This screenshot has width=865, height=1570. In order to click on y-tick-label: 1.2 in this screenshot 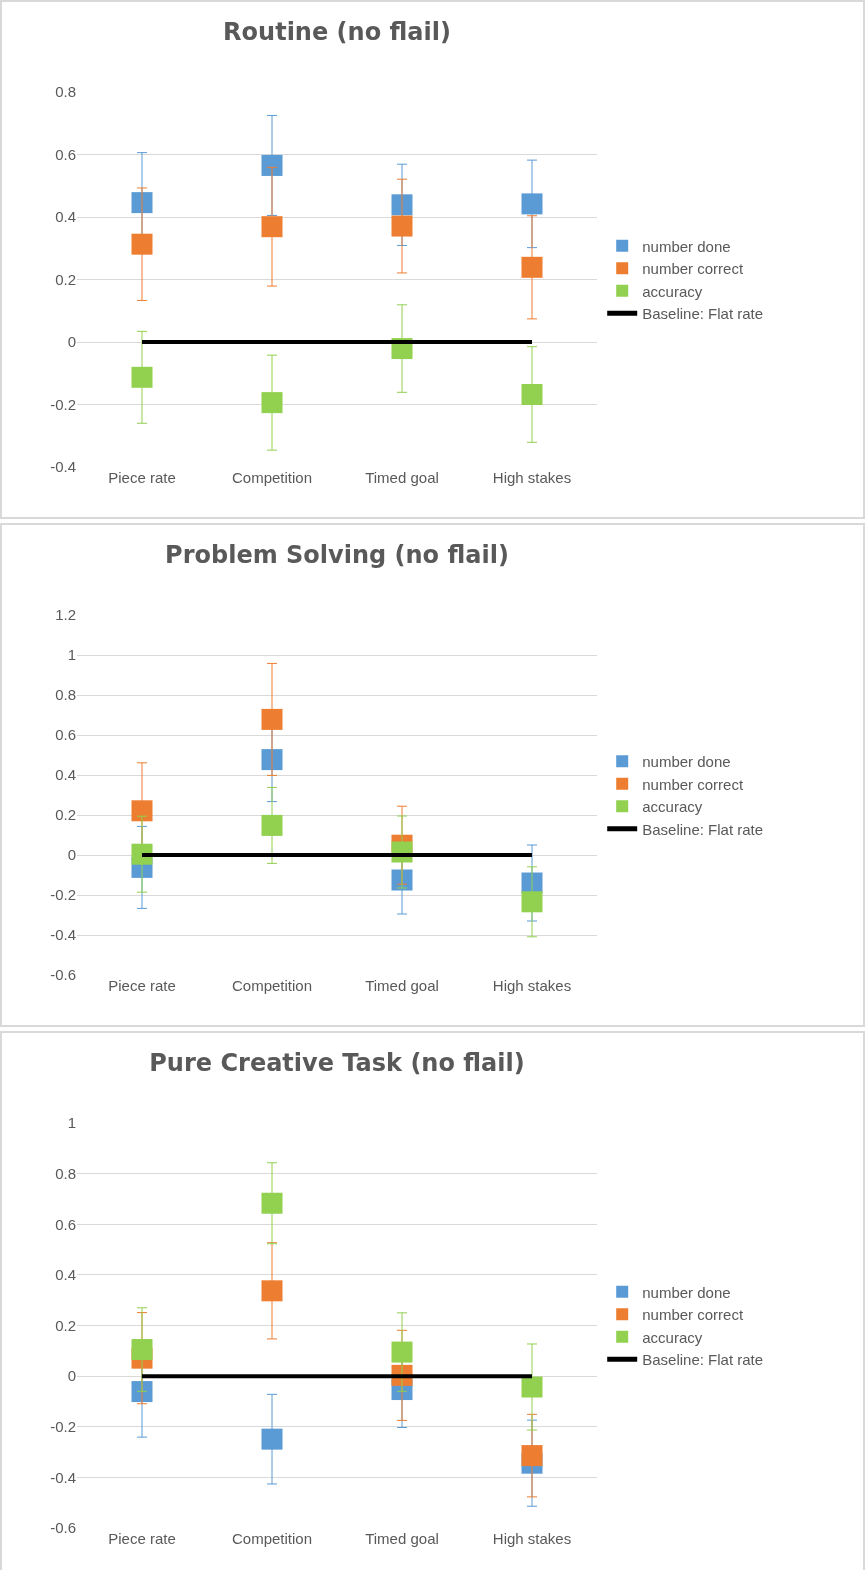, I will do `click(65, 615)`.